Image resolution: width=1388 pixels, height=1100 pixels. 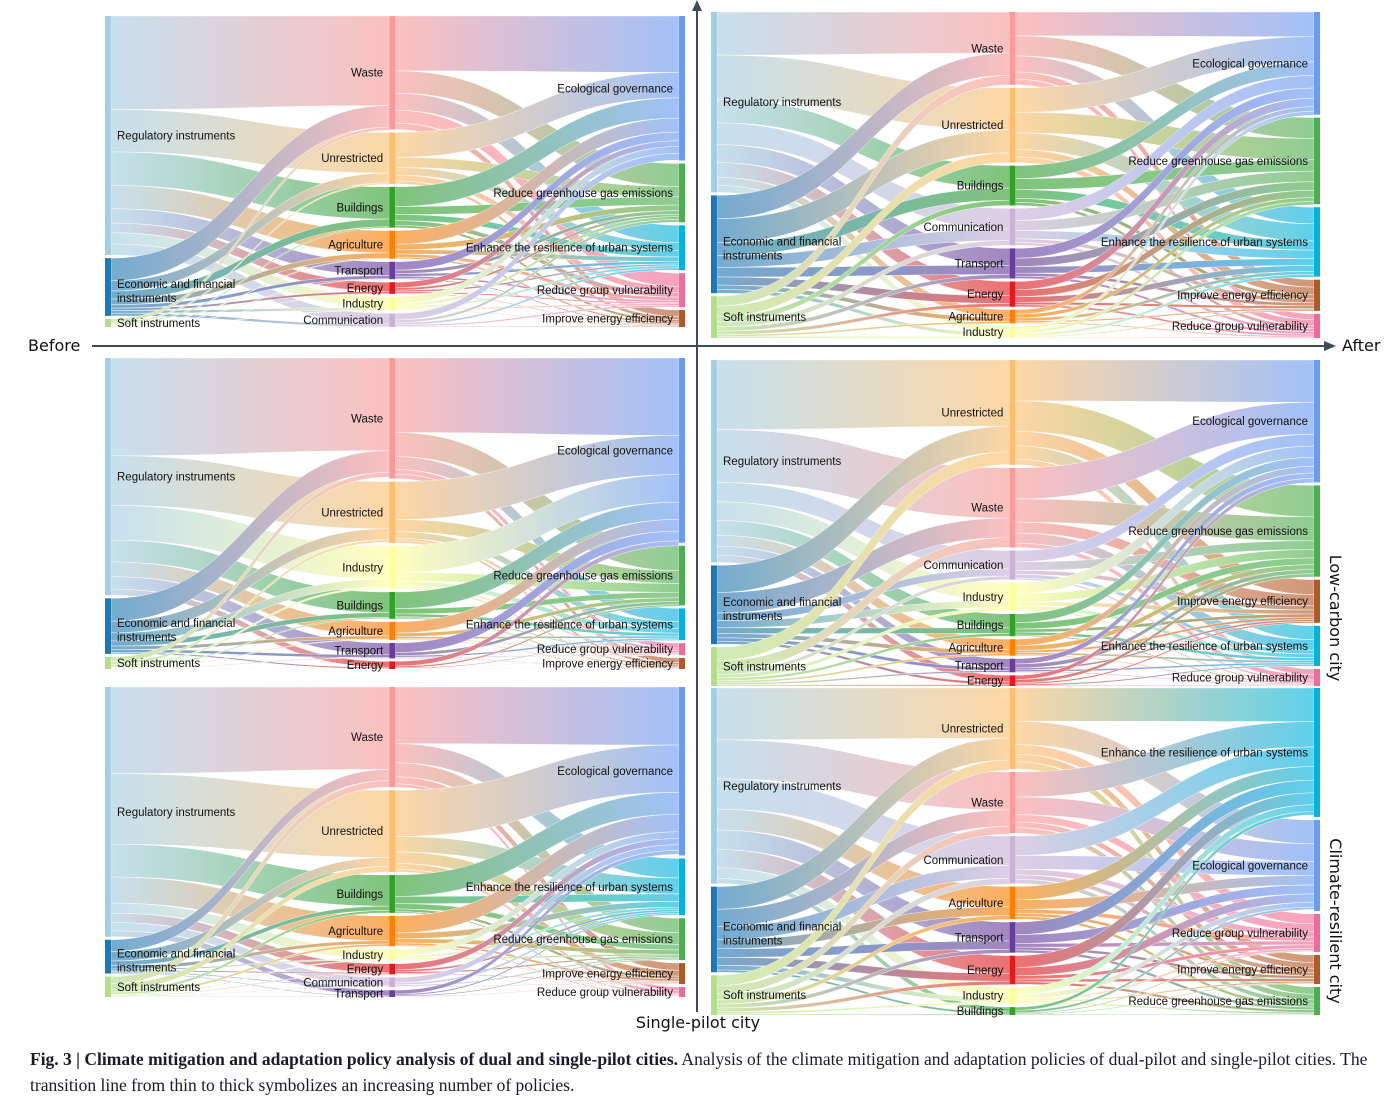 What do you see at coordinates (698, 1022) in the screenshot?
I see `axis-label-single-pilot: Single-pilot city` at bounding box center [698, 1022].